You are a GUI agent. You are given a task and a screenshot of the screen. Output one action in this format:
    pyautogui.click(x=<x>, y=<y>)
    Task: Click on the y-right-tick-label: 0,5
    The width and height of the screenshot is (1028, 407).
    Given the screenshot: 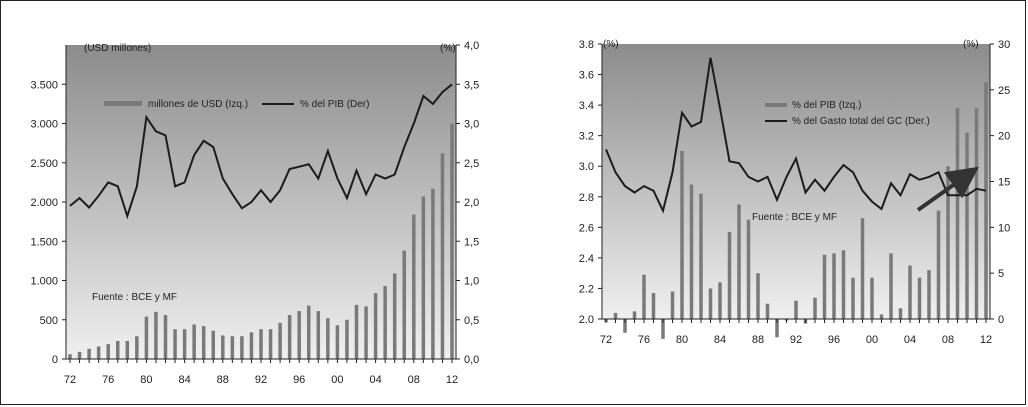 What is the action you would take?
    pyautogui.click(x=471, y=321)
    